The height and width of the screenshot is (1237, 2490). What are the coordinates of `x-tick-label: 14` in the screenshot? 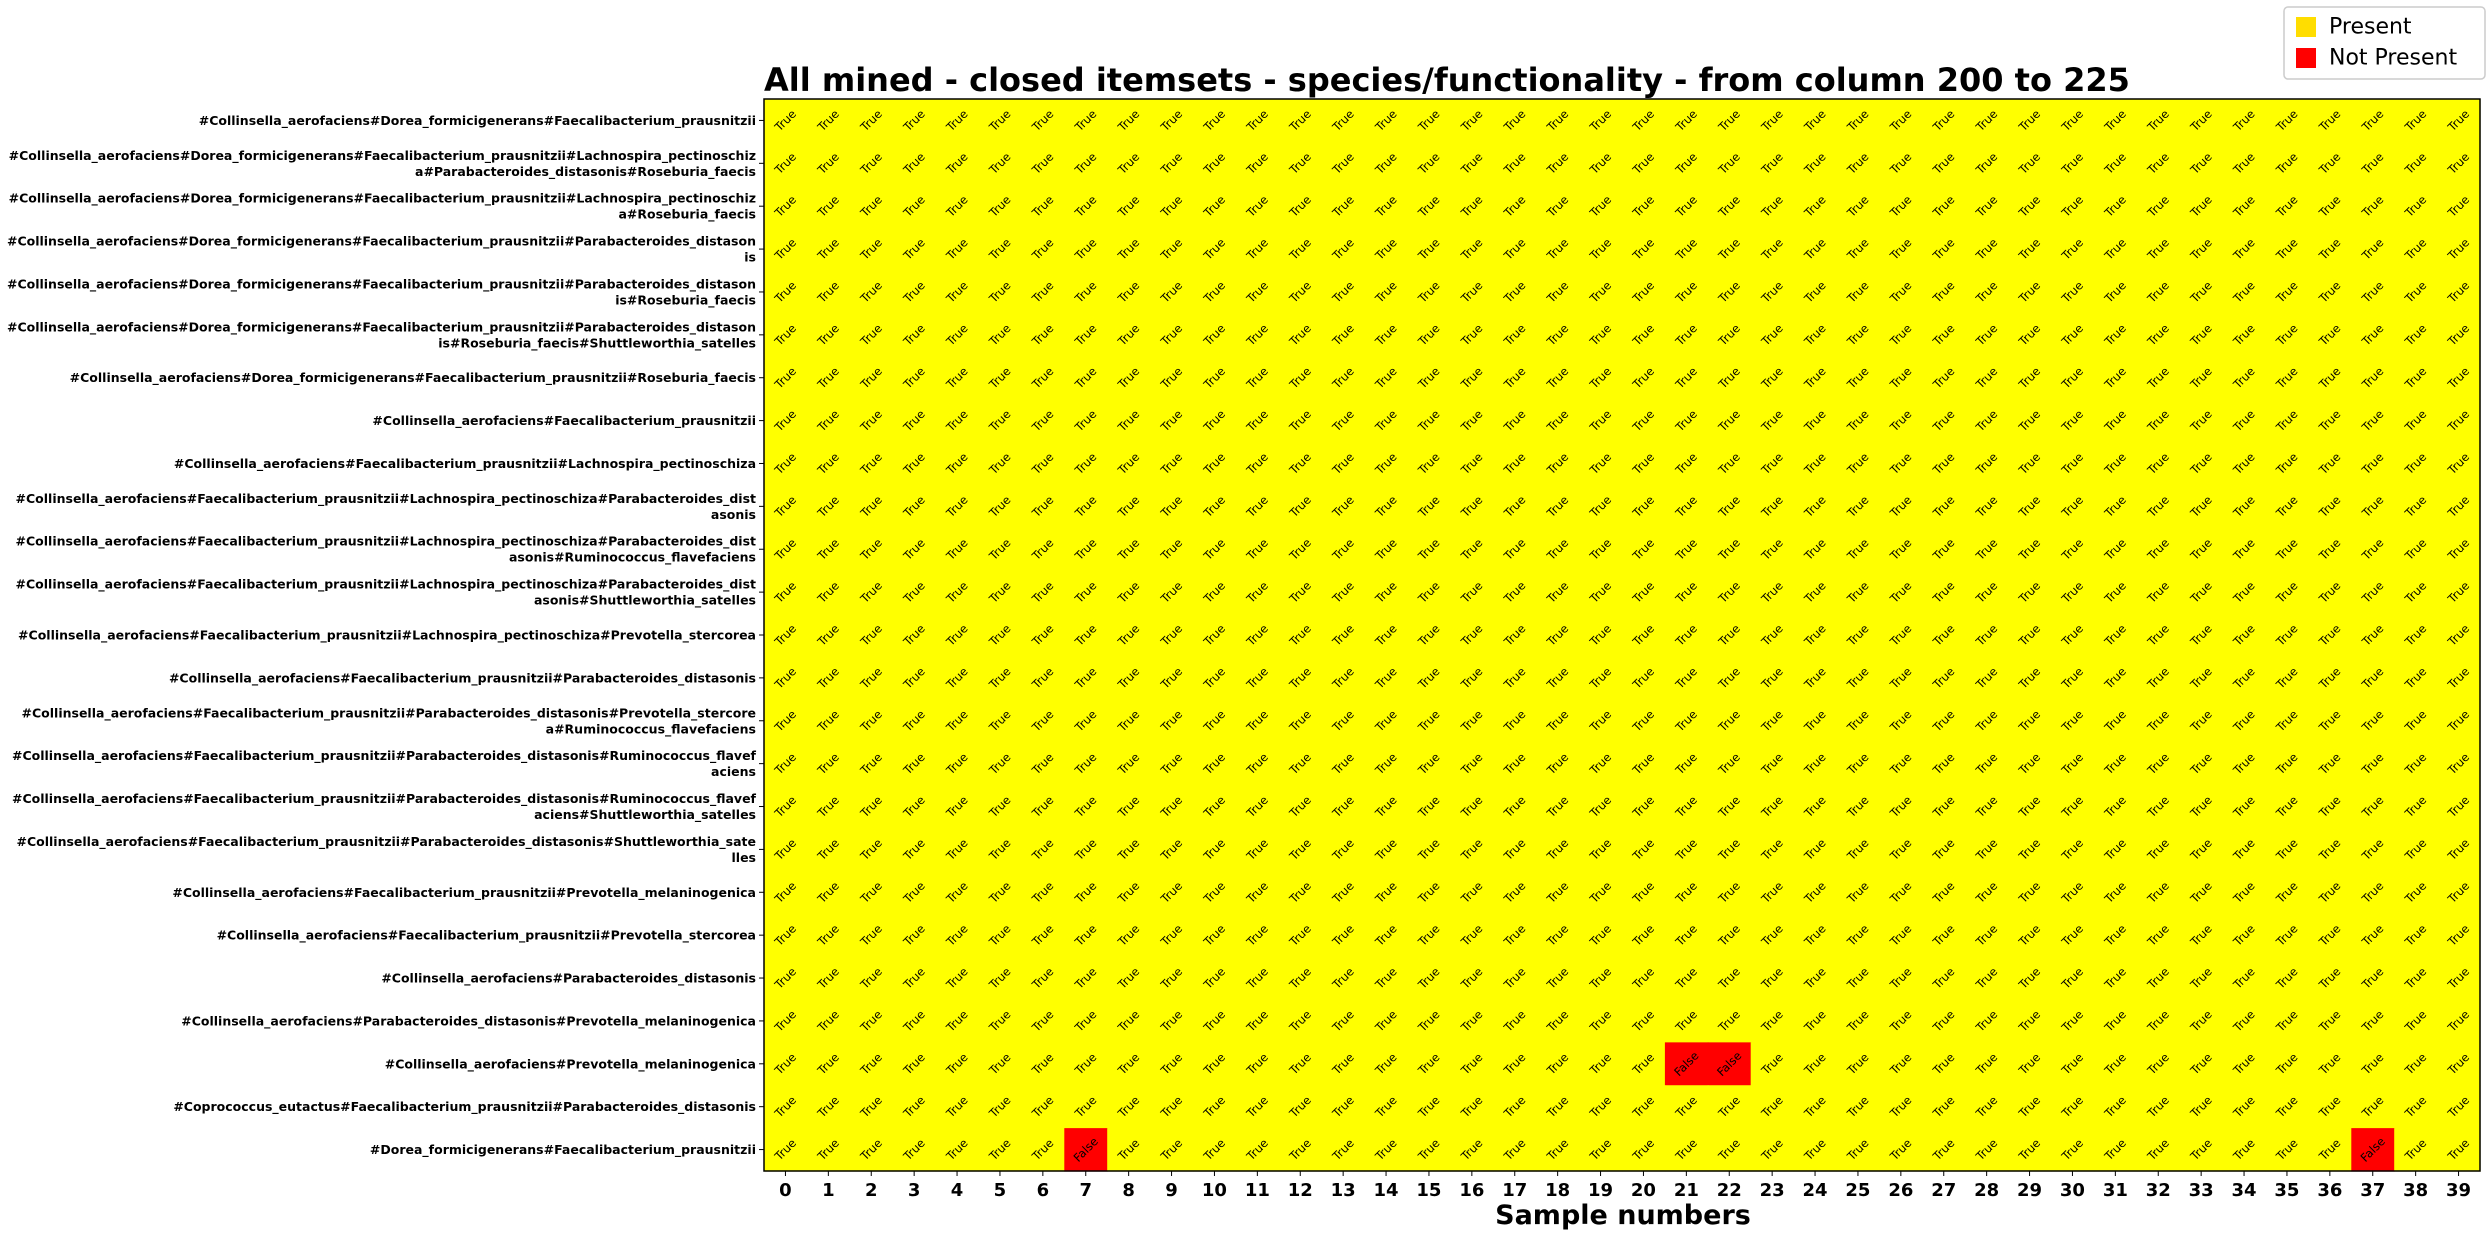 It's located at (1386, 1190).